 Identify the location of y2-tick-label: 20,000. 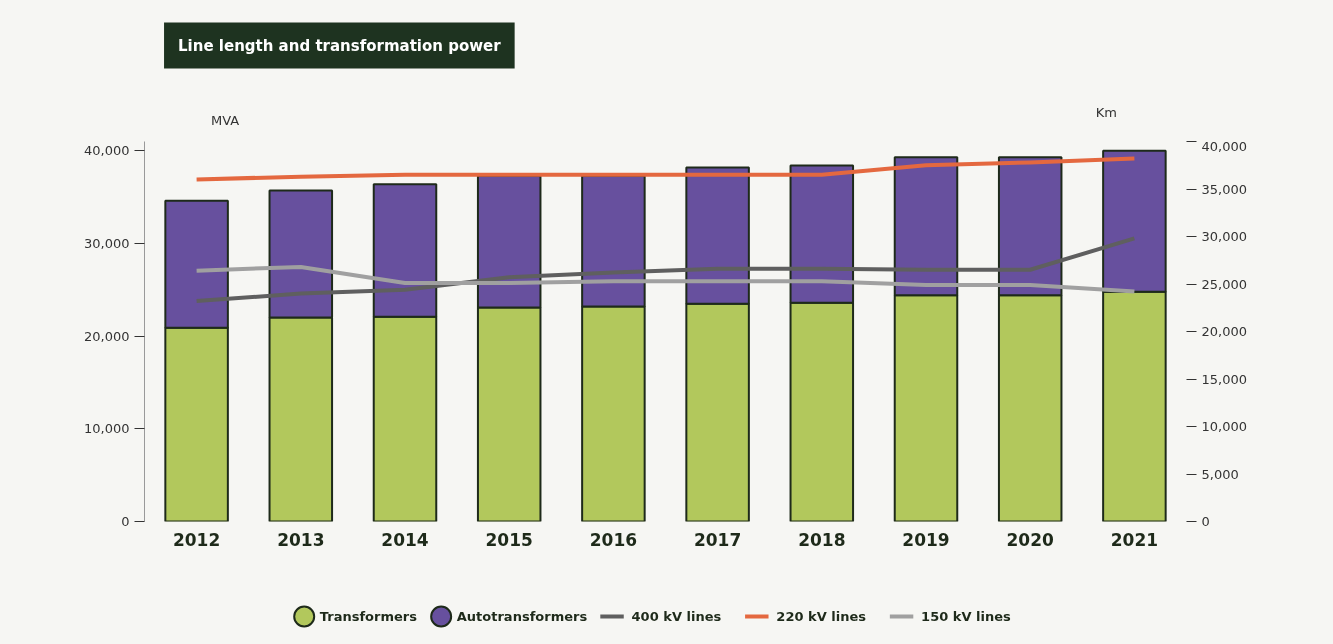
(1224, 331).